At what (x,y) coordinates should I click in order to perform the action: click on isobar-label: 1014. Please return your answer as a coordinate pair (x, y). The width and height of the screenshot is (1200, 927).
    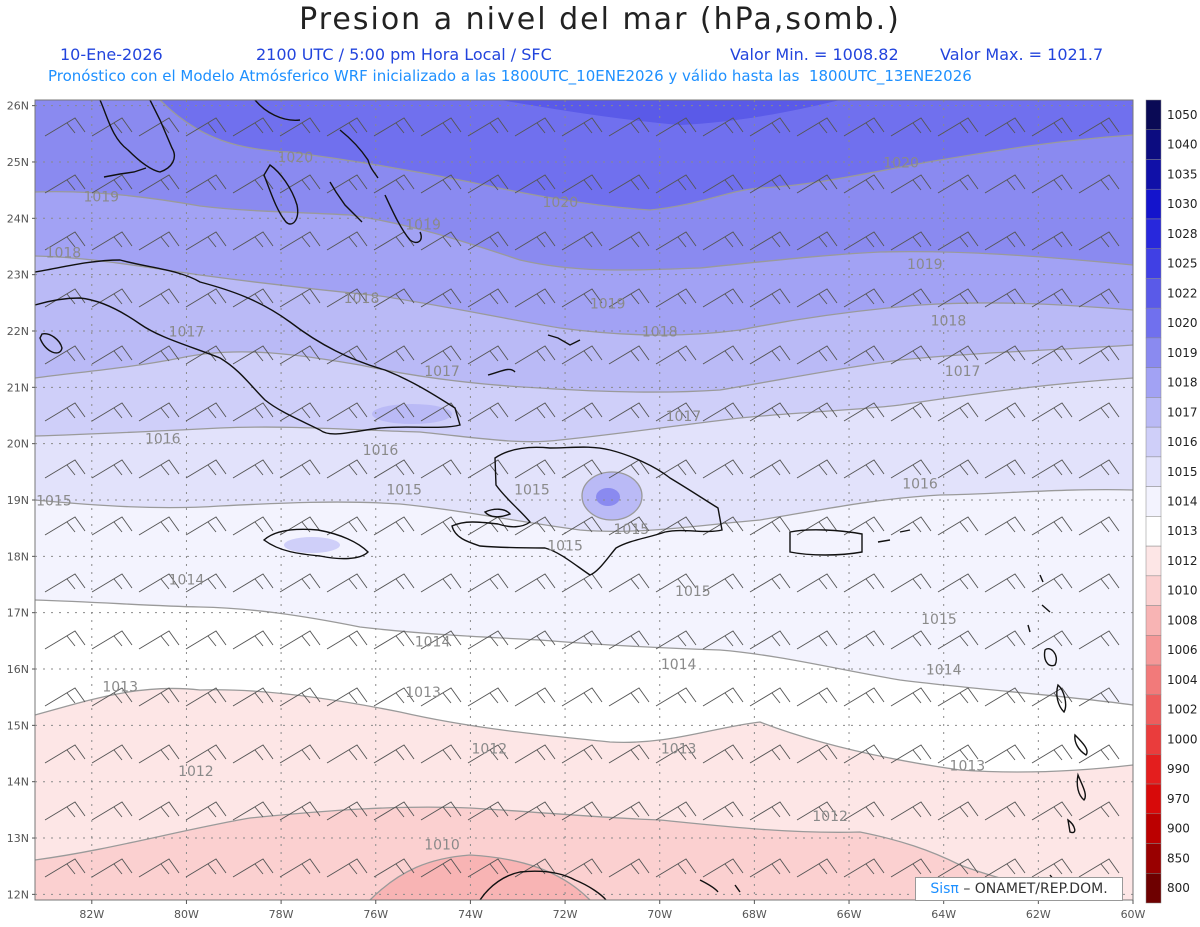
    Looking at the image, I should click on (944, 671).